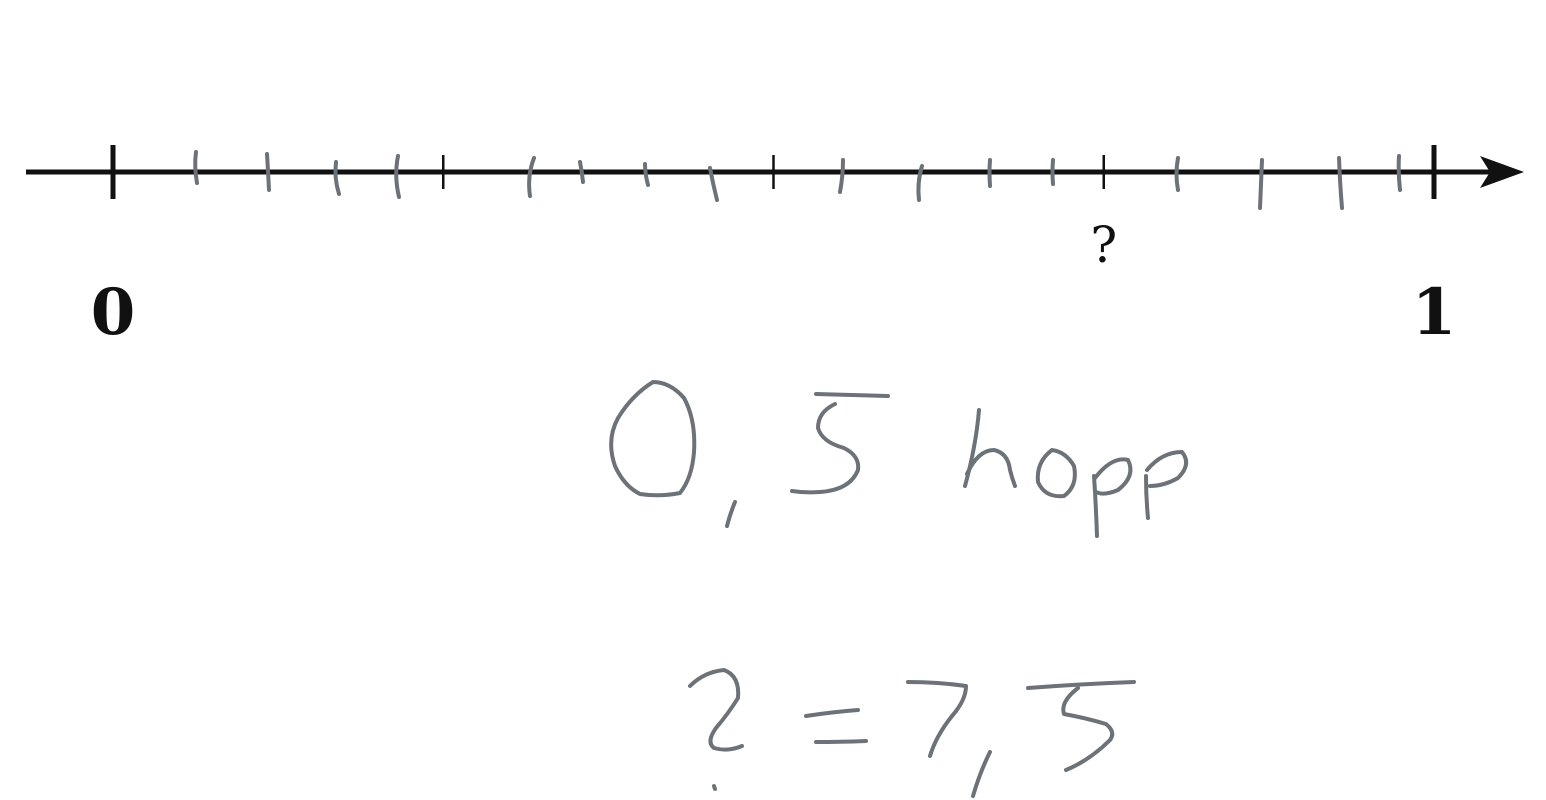 This screenshot has height=800, width=1546. Describe the element at coordinates (773, 172) in the screenshot. I see `printed-ticks` at that location.